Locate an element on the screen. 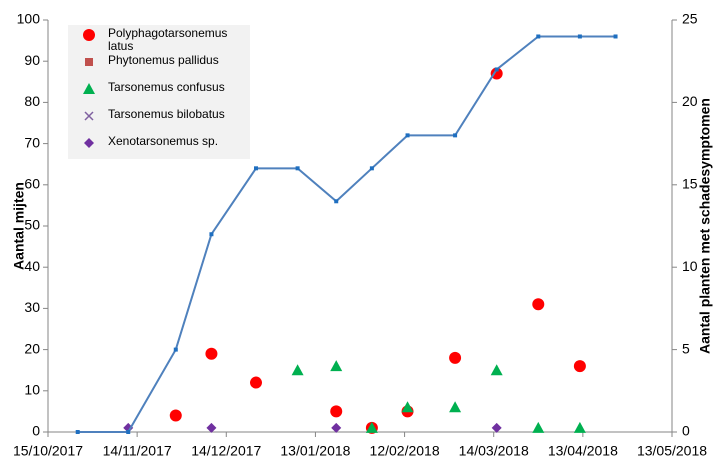 The width and height of the screenshot is (722, 464). y-tick-label: 70 is located at coordinates (32, 142).